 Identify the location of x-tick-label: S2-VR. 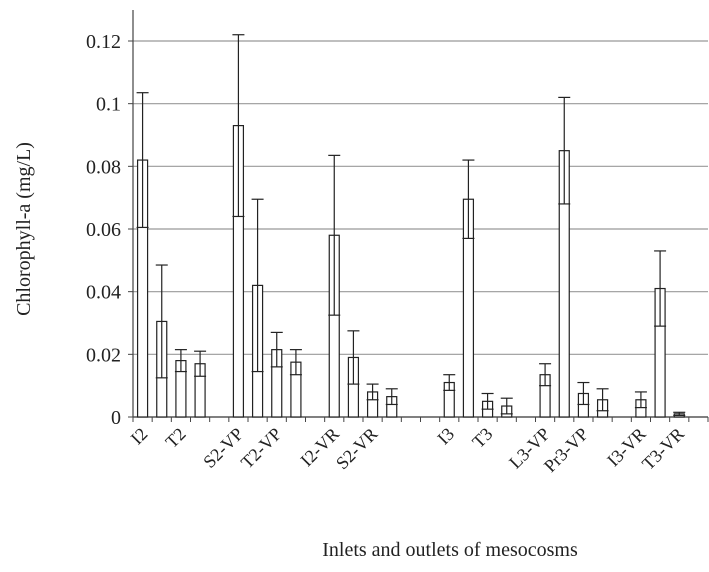
(357, 449).